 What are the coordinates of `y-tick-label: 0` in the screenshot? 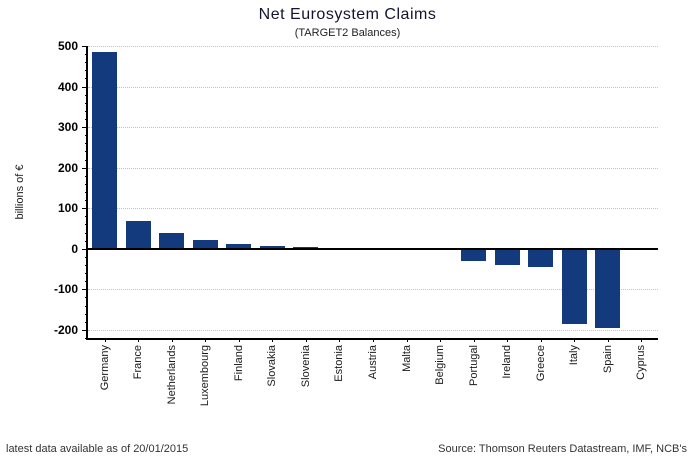 It's located at (74, 248).